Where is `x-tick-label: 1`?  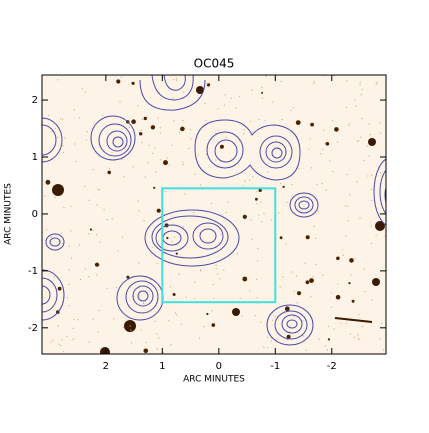 x-tick-label: 1 is located at coordinates (162, 366).